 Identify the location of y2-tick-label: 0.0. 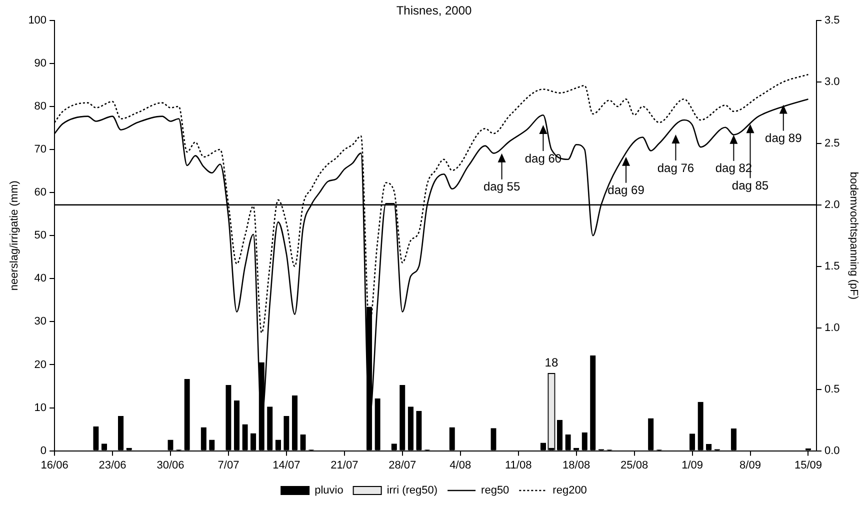
(832, 450).